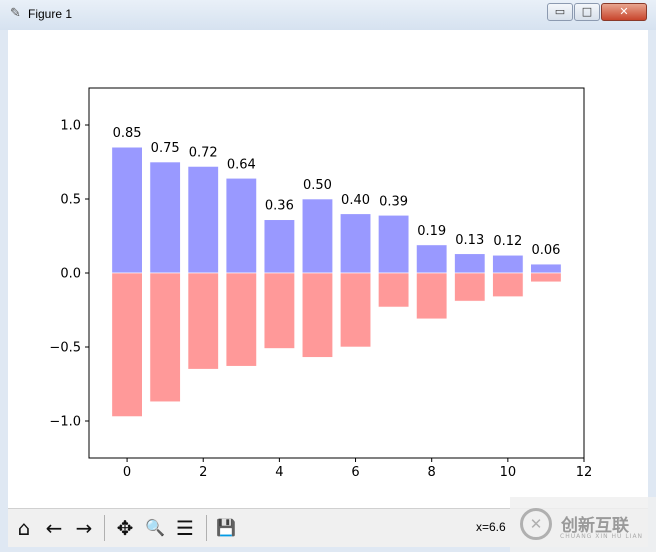 The image size is (656, 552). What do you see at coordinates (508, 472) in the screenshot?
I see `x-tick-label: 10` at bounding box center [508, 472].